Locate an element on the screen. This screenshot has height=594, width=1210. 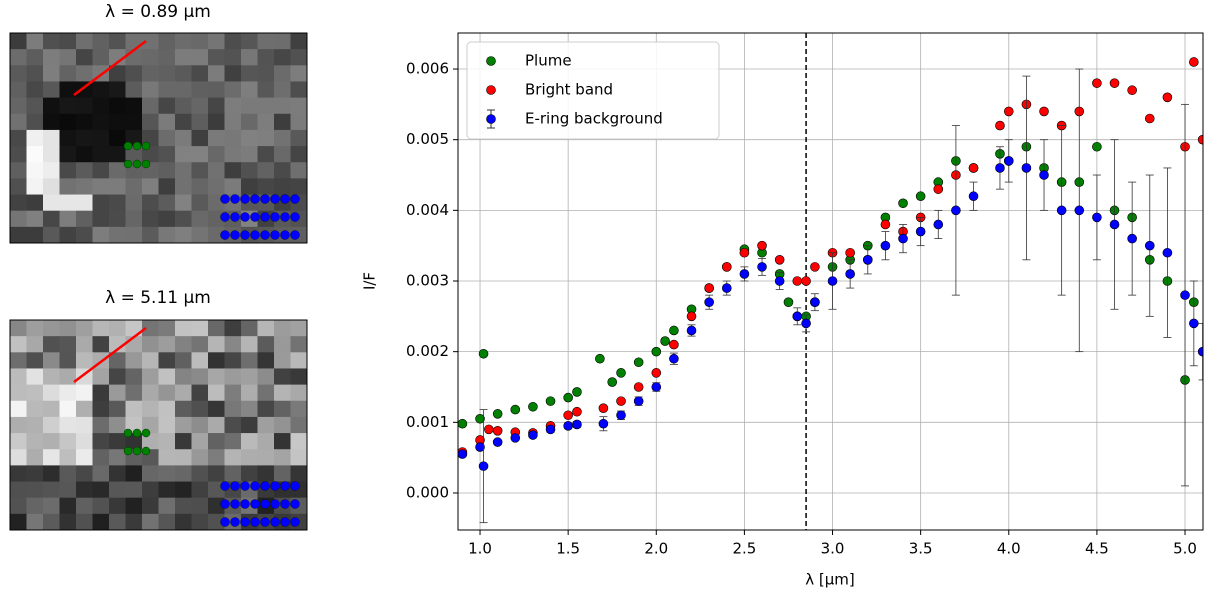
image-frame is located at coordinates (158, 425).